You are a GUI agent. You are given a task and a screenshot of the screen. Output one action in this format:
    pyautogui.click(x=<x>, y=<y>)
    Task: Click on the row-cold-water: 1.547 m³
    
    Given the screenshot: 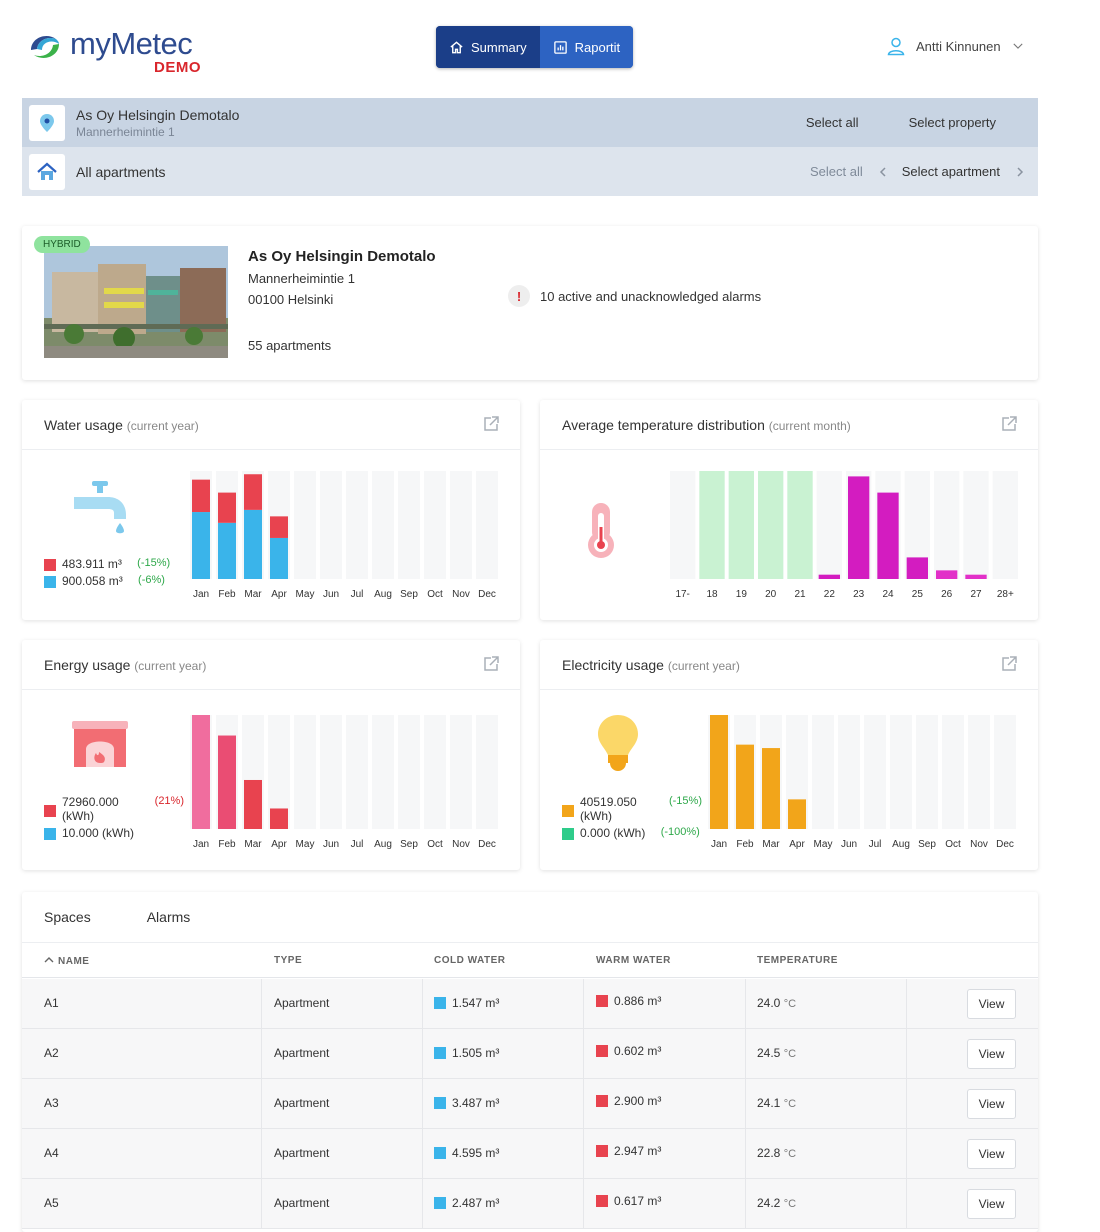 What is the action you would take?
    pyautogui.click(x=466, y=1003)
    